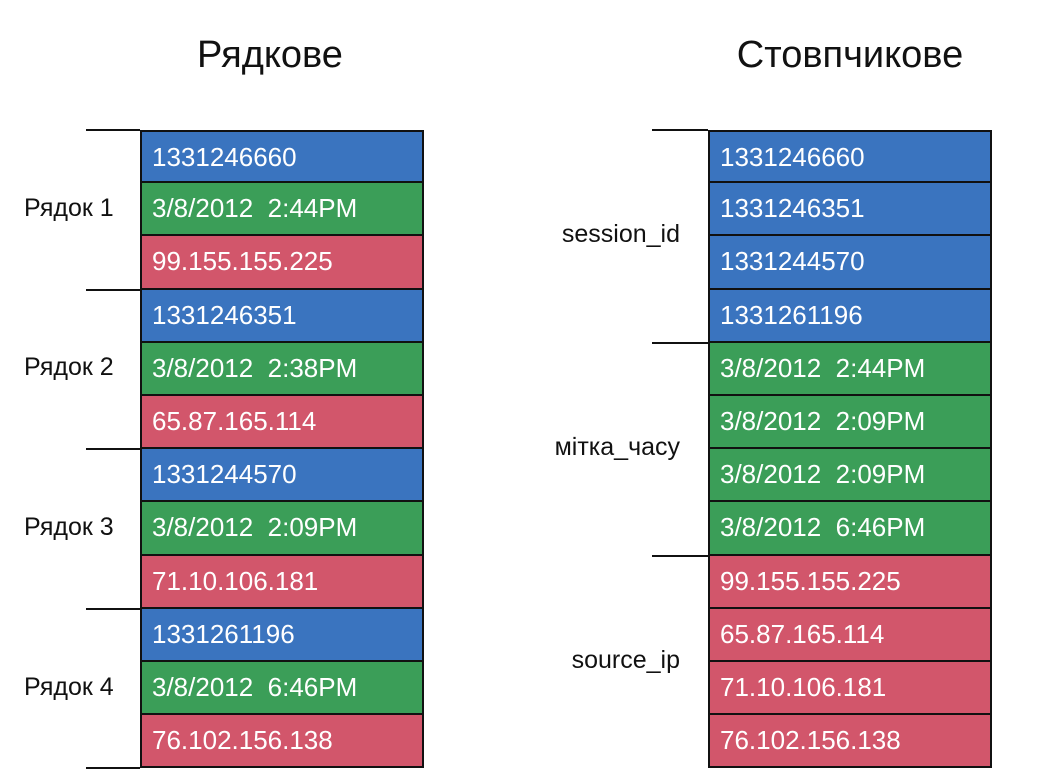 This screenshot has width=1058, height=776. I want to click on column-label: source_ip, so click(625, 660).